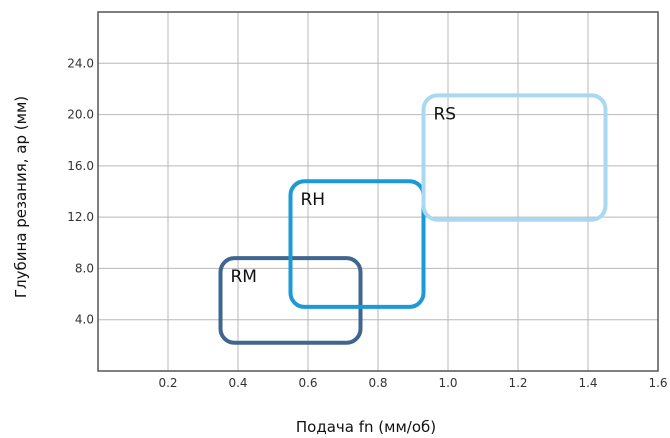 This screenshot has width=670, height=438. What do you see at coordinates (80, 217) in the screenshot?
I see `y-tick-label: 12.0` at bounding box center [80, 217].